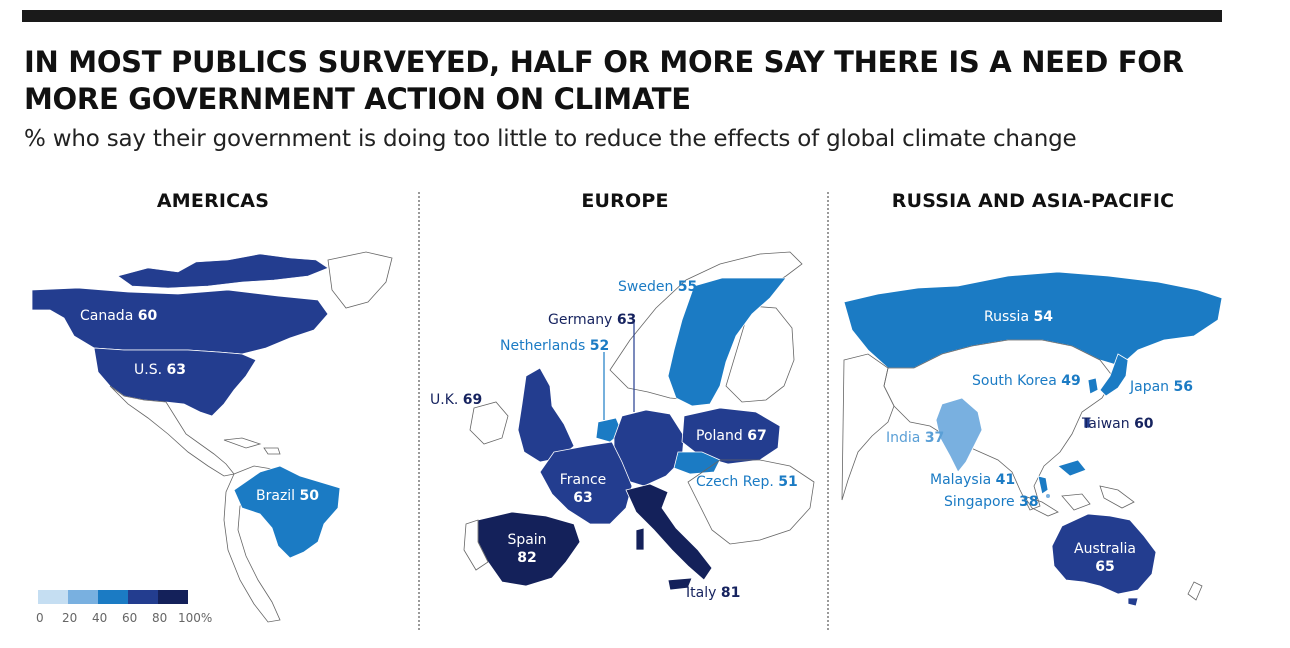 The height and width of the screenshot is (648, 1290). I want to click on land-ireland, so click(489, 423).